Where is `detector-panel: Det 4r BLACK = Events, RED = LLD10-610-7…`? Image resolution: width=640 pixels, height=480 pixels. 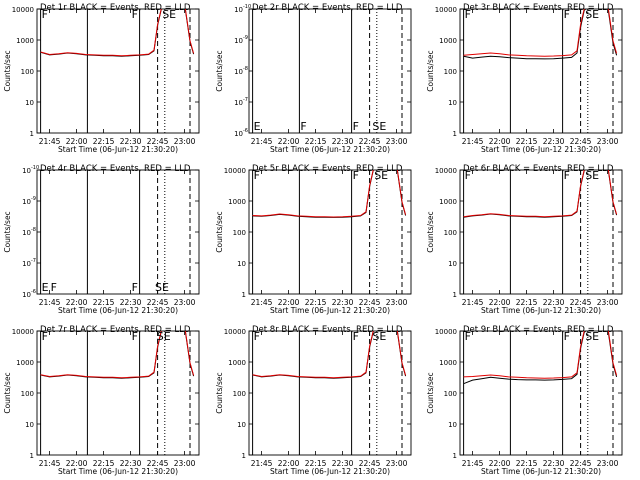
detector-panel: Det 4r BLACK = Events, RED = LLD10-610-7… is located at coordinates (101, 239).